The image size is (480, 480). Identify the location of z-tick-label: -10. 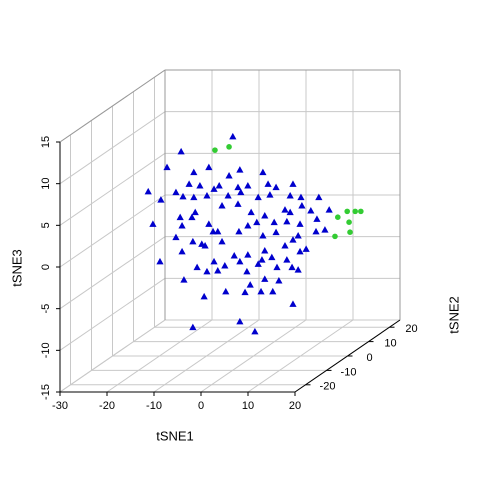
(46, 350).